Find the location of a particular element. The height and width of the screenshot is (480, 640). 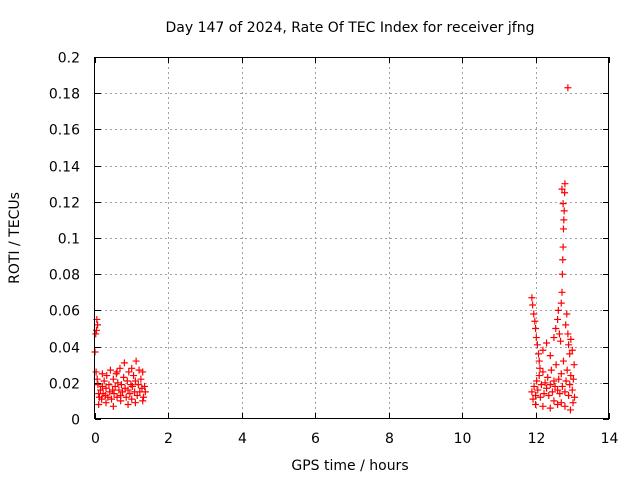

y-tick-label: 0.1 is located at coordinates (69, 240).